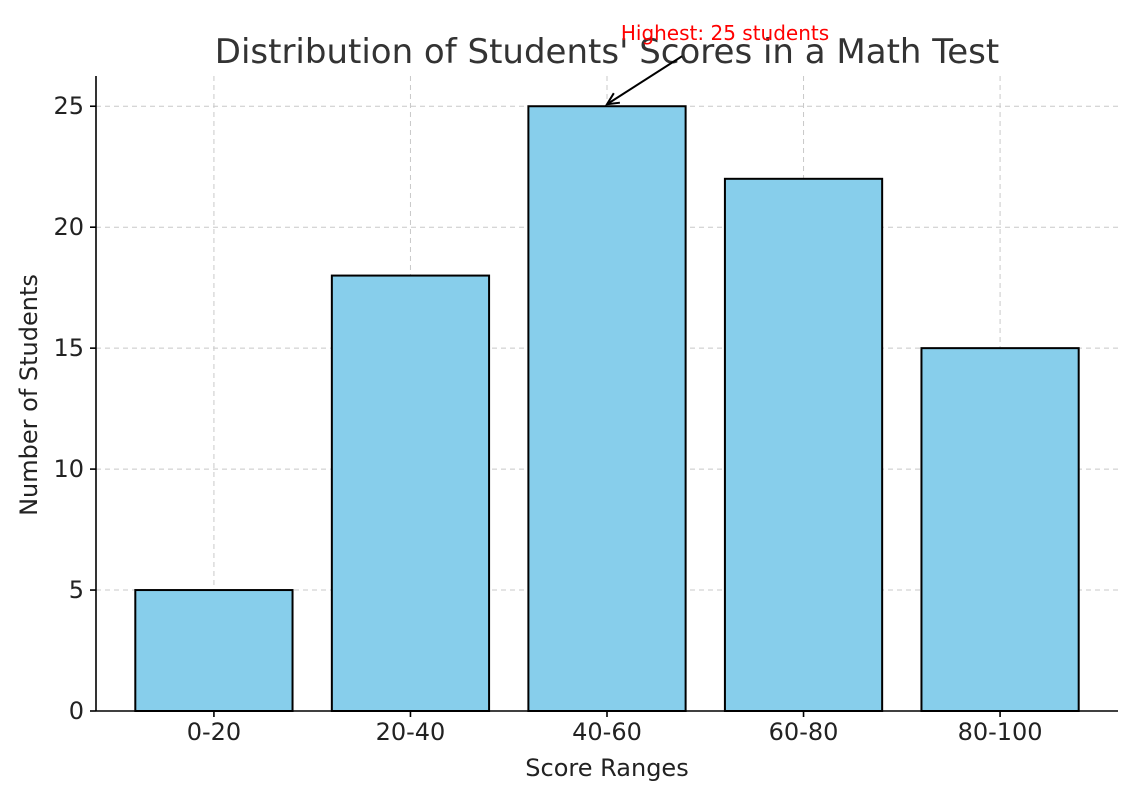 This screenshot has height=799, width=1134. What do you see at coordinates (29, 395) in the screenshot?
I see `y-axis-label: Number of Students` at bounding box center [29, 395].